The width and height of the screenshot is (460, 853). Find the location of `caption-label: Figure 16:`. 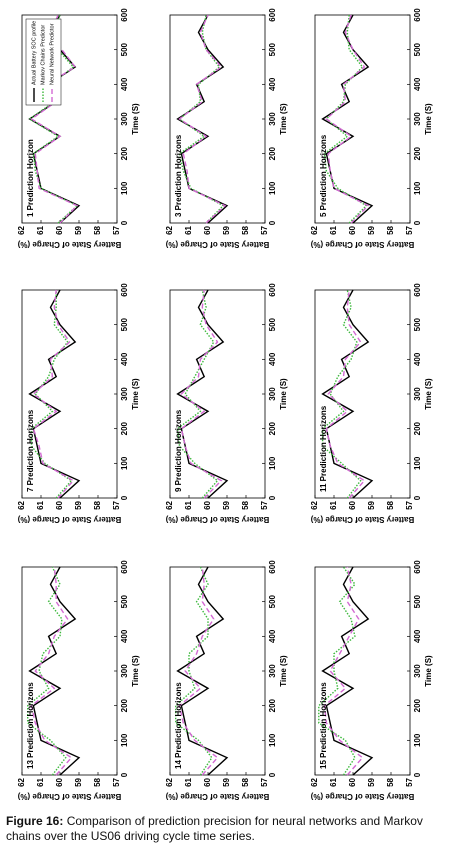

caption-label: Figure 16: is located at coordinates (35, 821).